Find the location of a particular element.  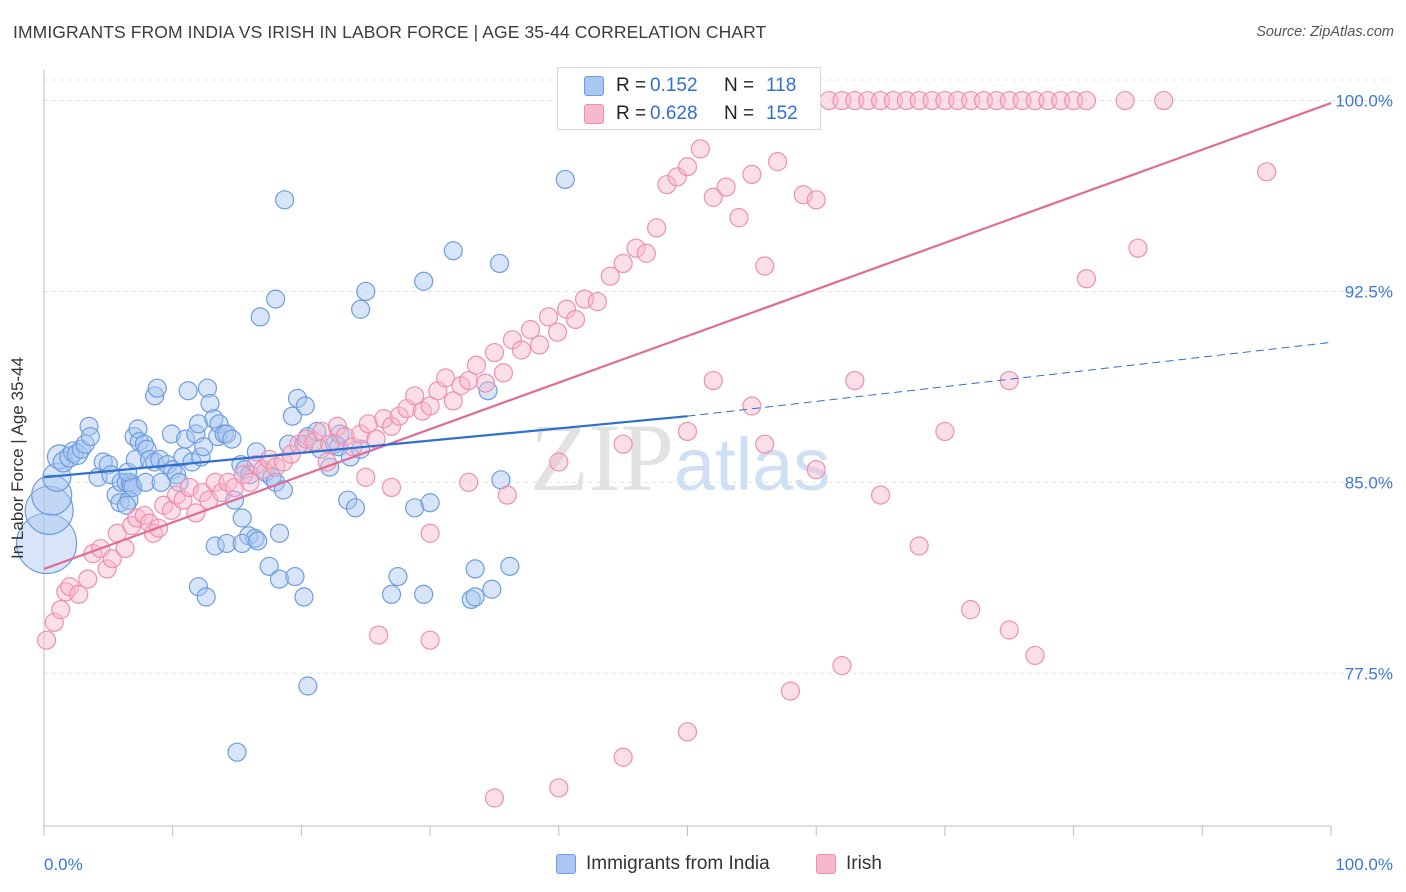

legend-r-value-irish: 0.628 is located at coordinates (674, 113).